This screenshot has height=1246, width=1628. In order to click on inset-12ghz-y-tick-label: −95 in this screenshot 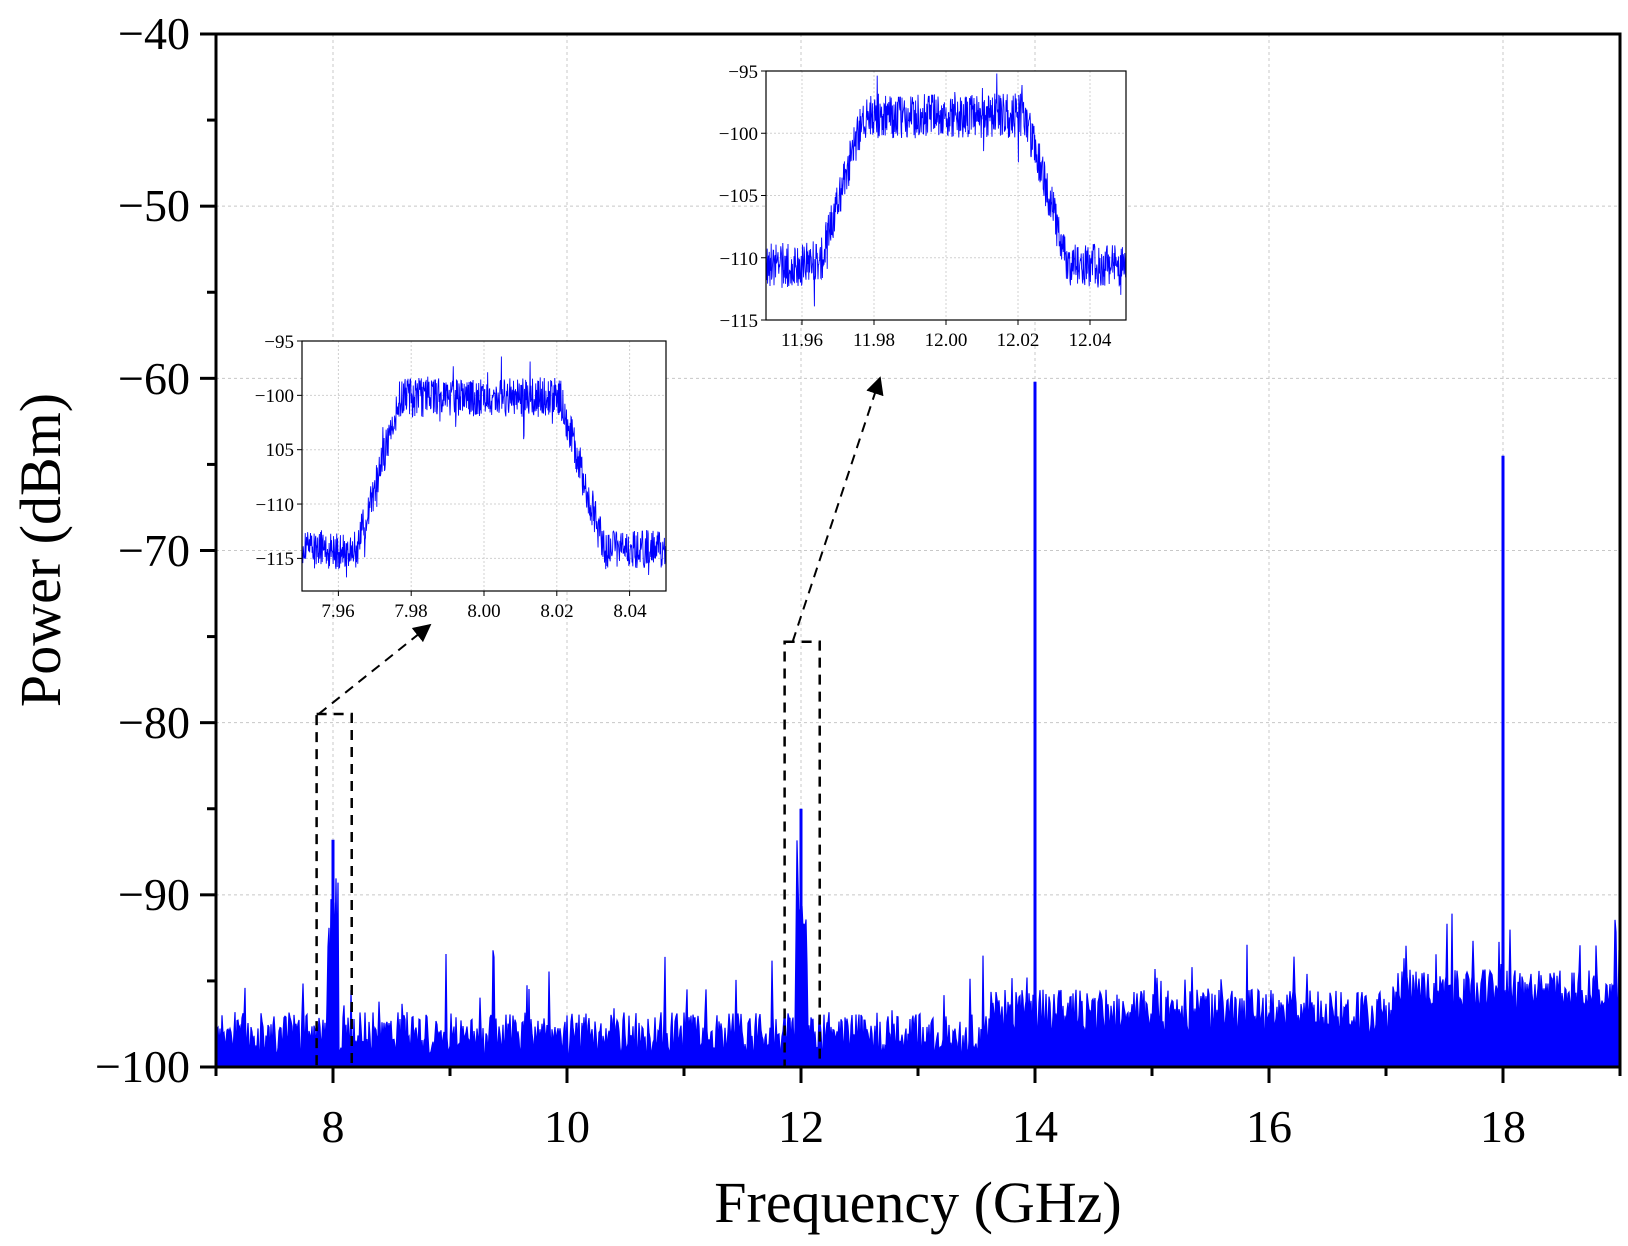, I will do `click(743, 72)`.